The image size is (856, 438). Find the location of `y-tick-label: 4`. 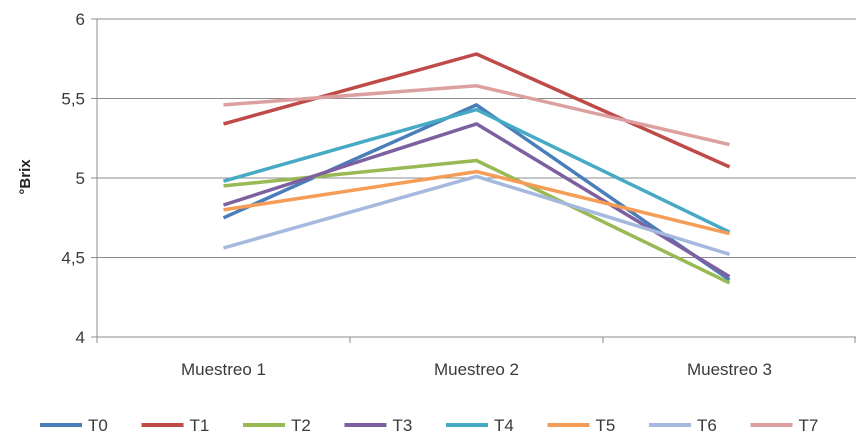

y-tick-label: 4 is located at coordinates (80, 337).